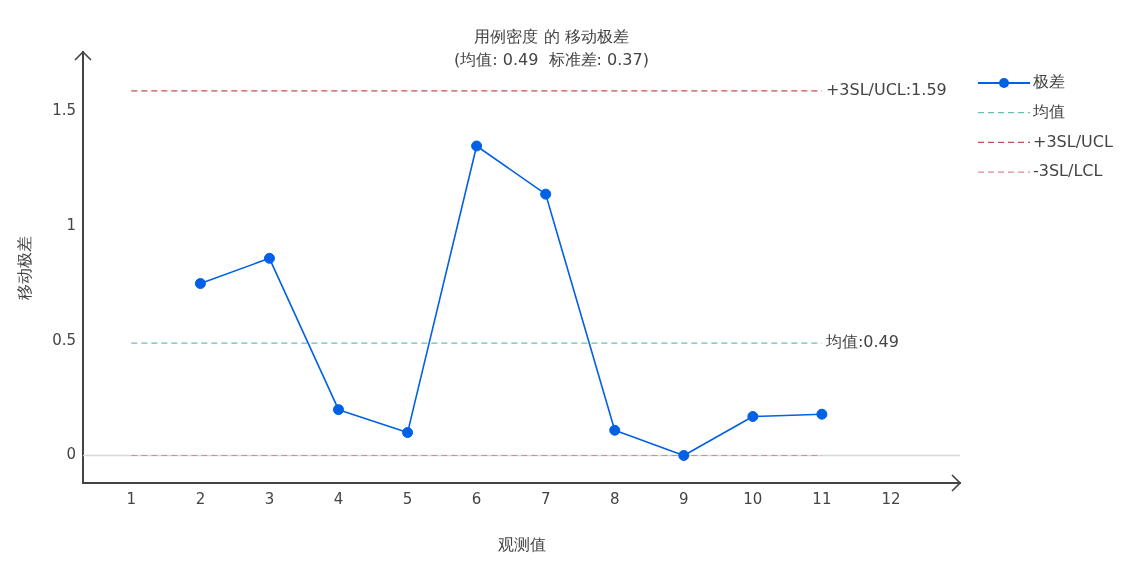 This screenshot has width=1130, height=563. I want to click on x-axis-title: 观测值, so click(521, 544).